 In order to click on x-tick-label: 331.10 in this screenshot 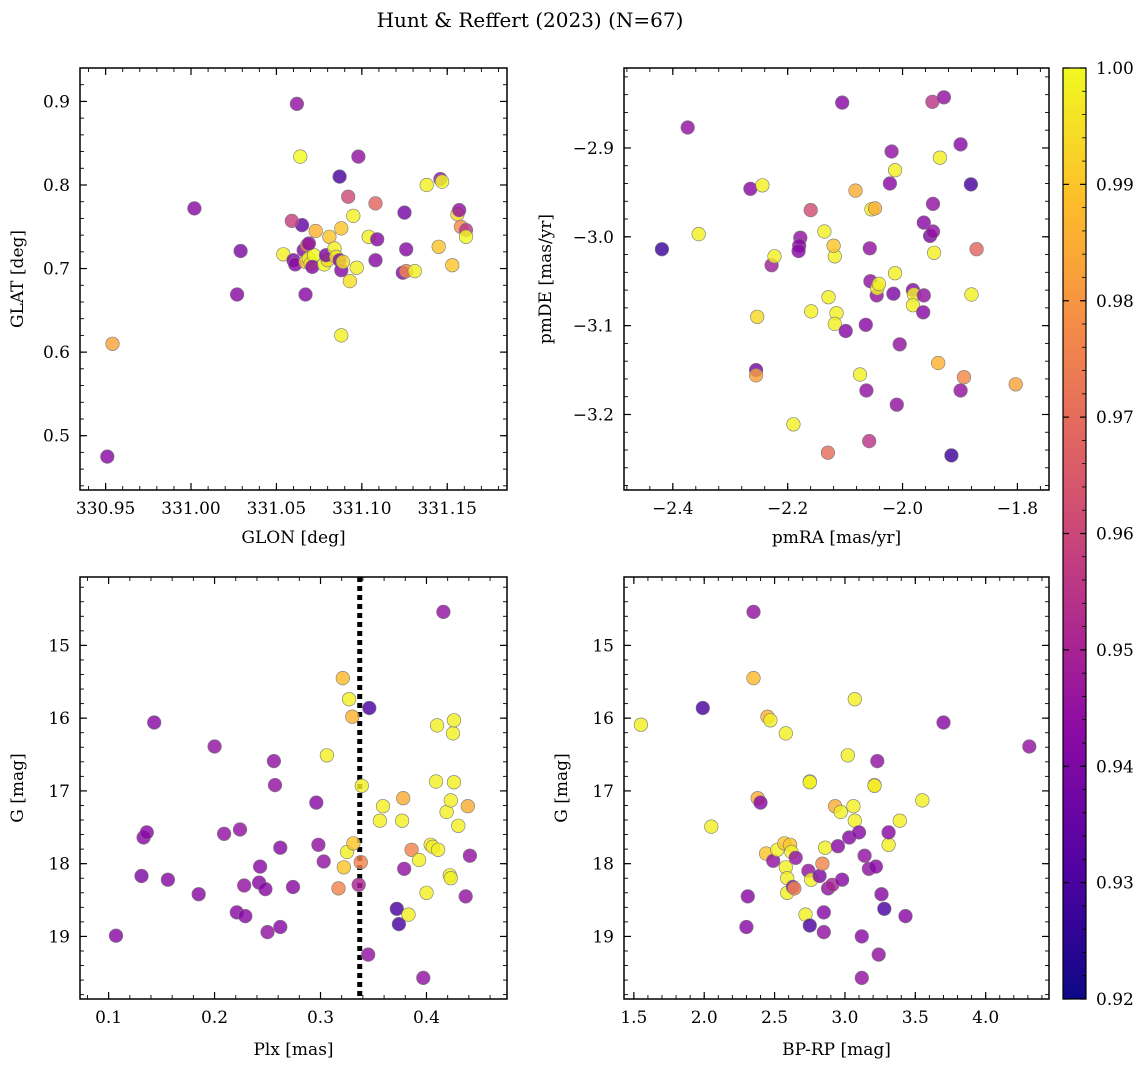, I will do `click(361, 509)`.